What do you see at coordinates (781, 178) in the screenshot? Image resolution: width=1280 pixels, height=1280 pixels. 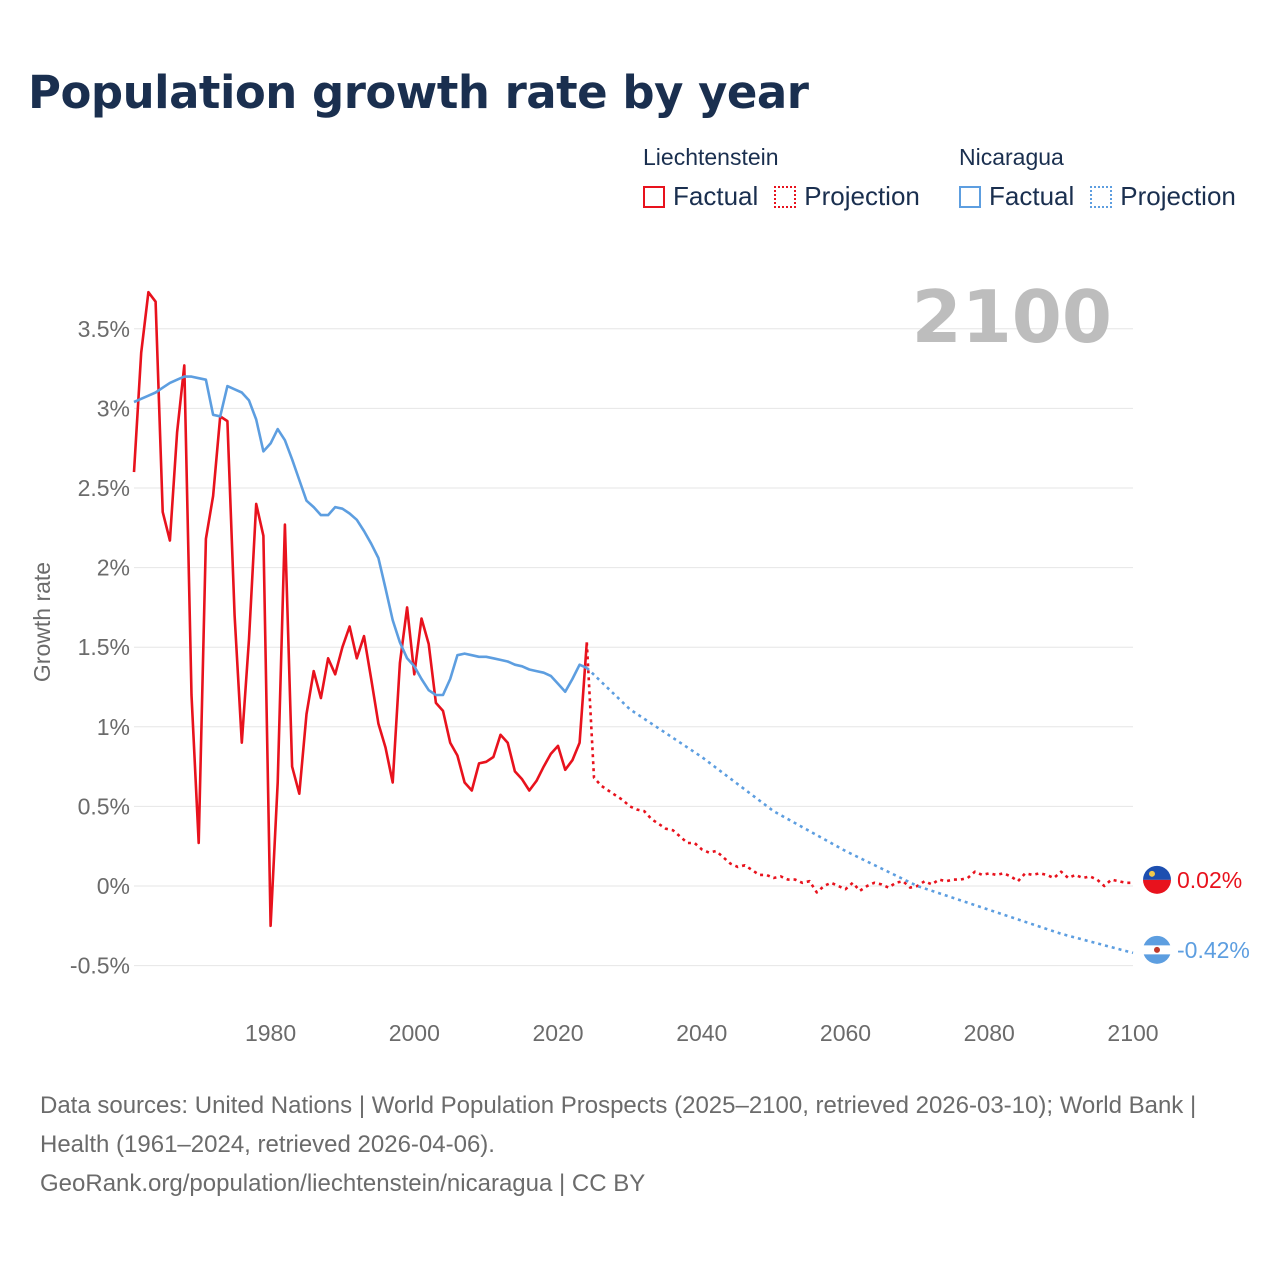 I see `legend-liechtenstein: Liechtenstein Factual Projection` at bounding box center [781, 178].